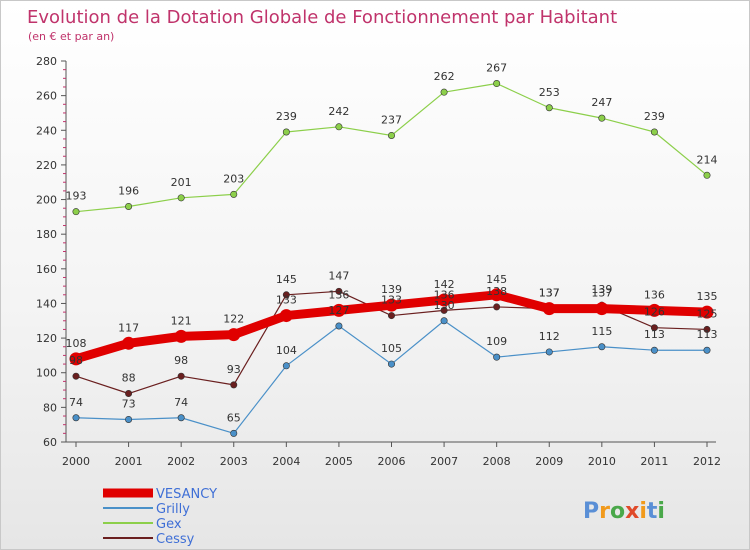 The image size is (750, 550). Describe the element at coordinates (46, 96) in the screenshot. I see `y-tick-label: 260` at that location.